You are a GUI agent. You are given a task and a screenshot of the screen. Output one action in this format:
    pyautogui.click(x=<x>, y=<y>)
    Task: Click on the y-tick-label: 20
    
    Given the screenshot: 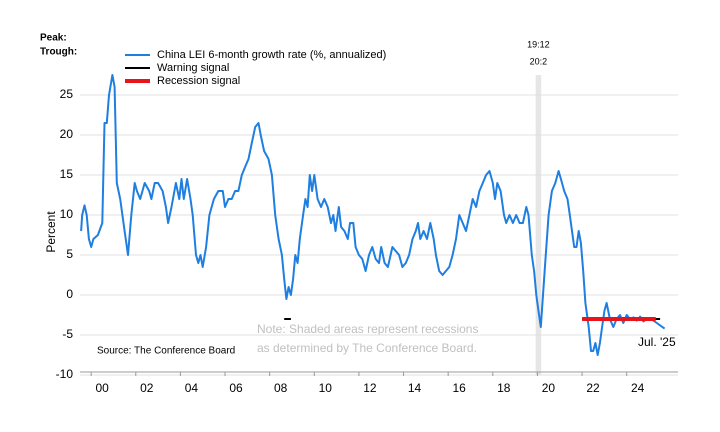 What is the action you would take?
    pyautogui.click(x=67, y=134)
    